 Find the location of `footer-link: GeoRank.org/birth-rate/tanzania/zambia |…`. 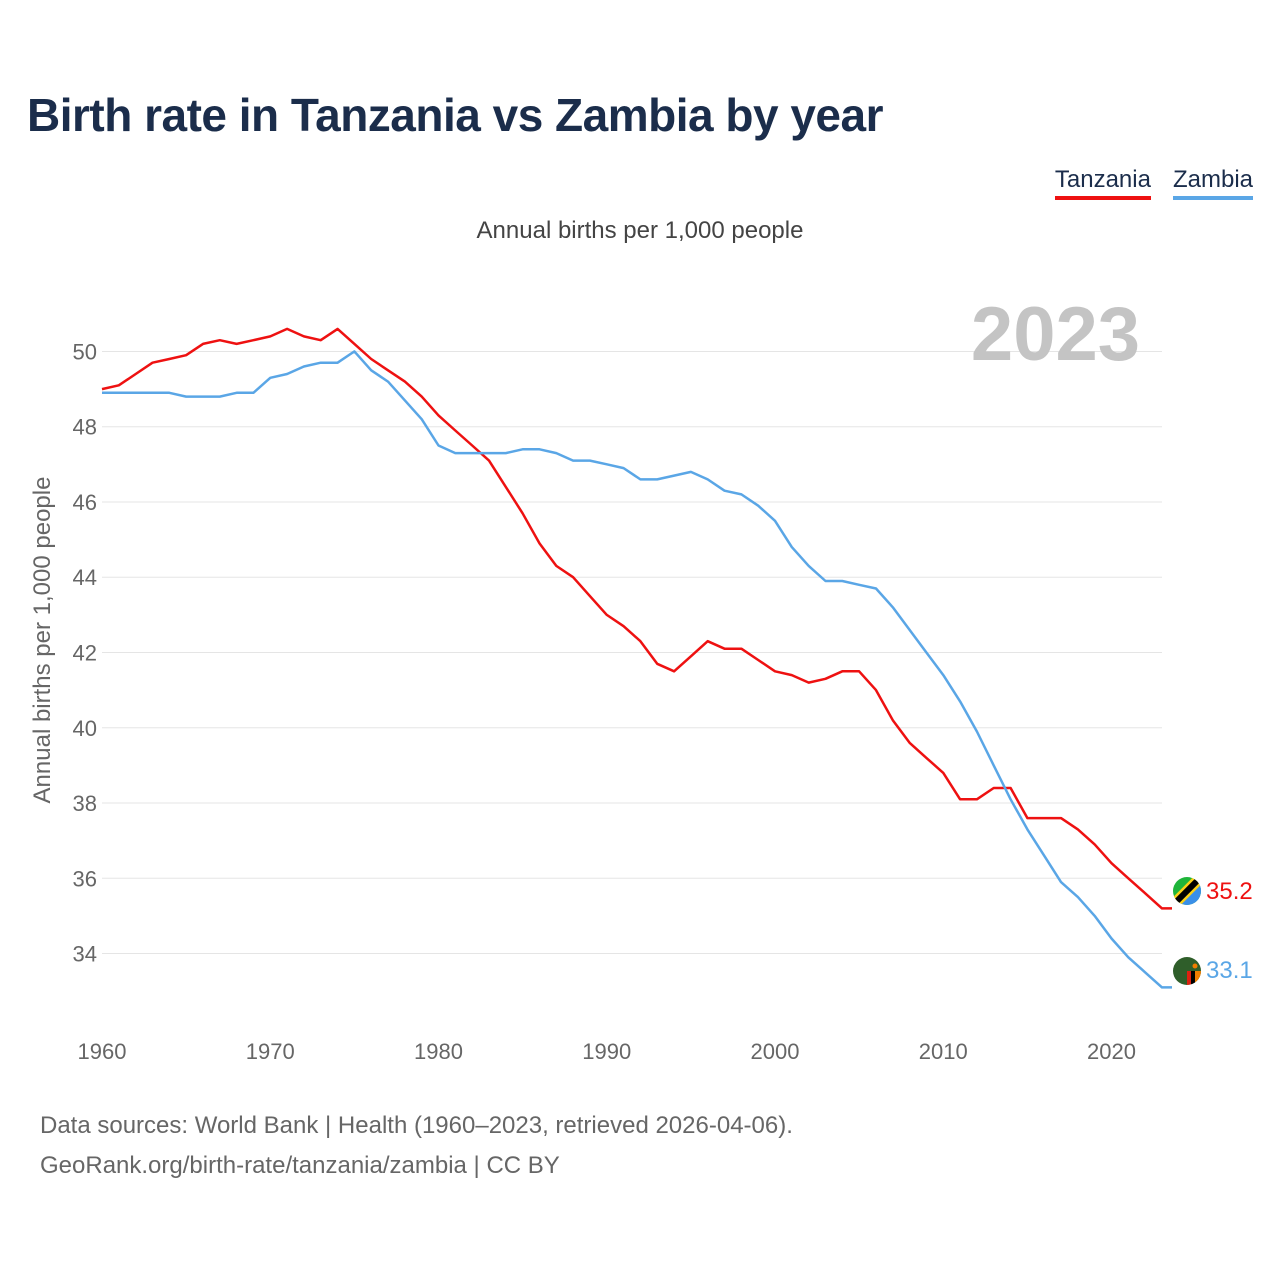

footer-link: GeoRank.org/birth-rate/tanzania/zambia |… is located at coordinates (300, 1165).